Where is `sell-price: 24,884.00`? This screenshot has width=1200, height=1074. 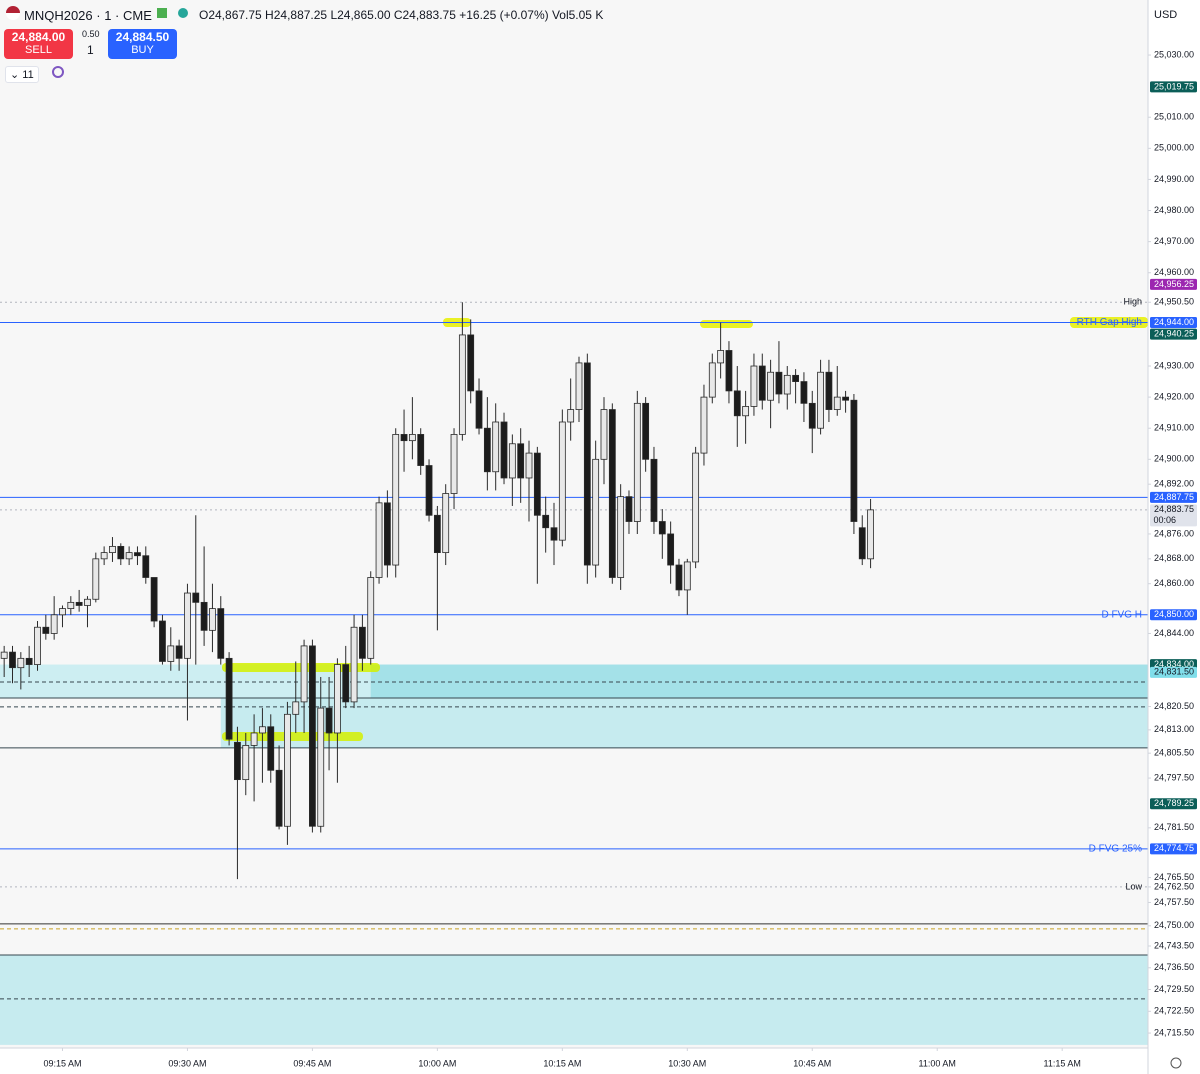
sell-price: 24,884.00 is located at coordinates (38, 37).